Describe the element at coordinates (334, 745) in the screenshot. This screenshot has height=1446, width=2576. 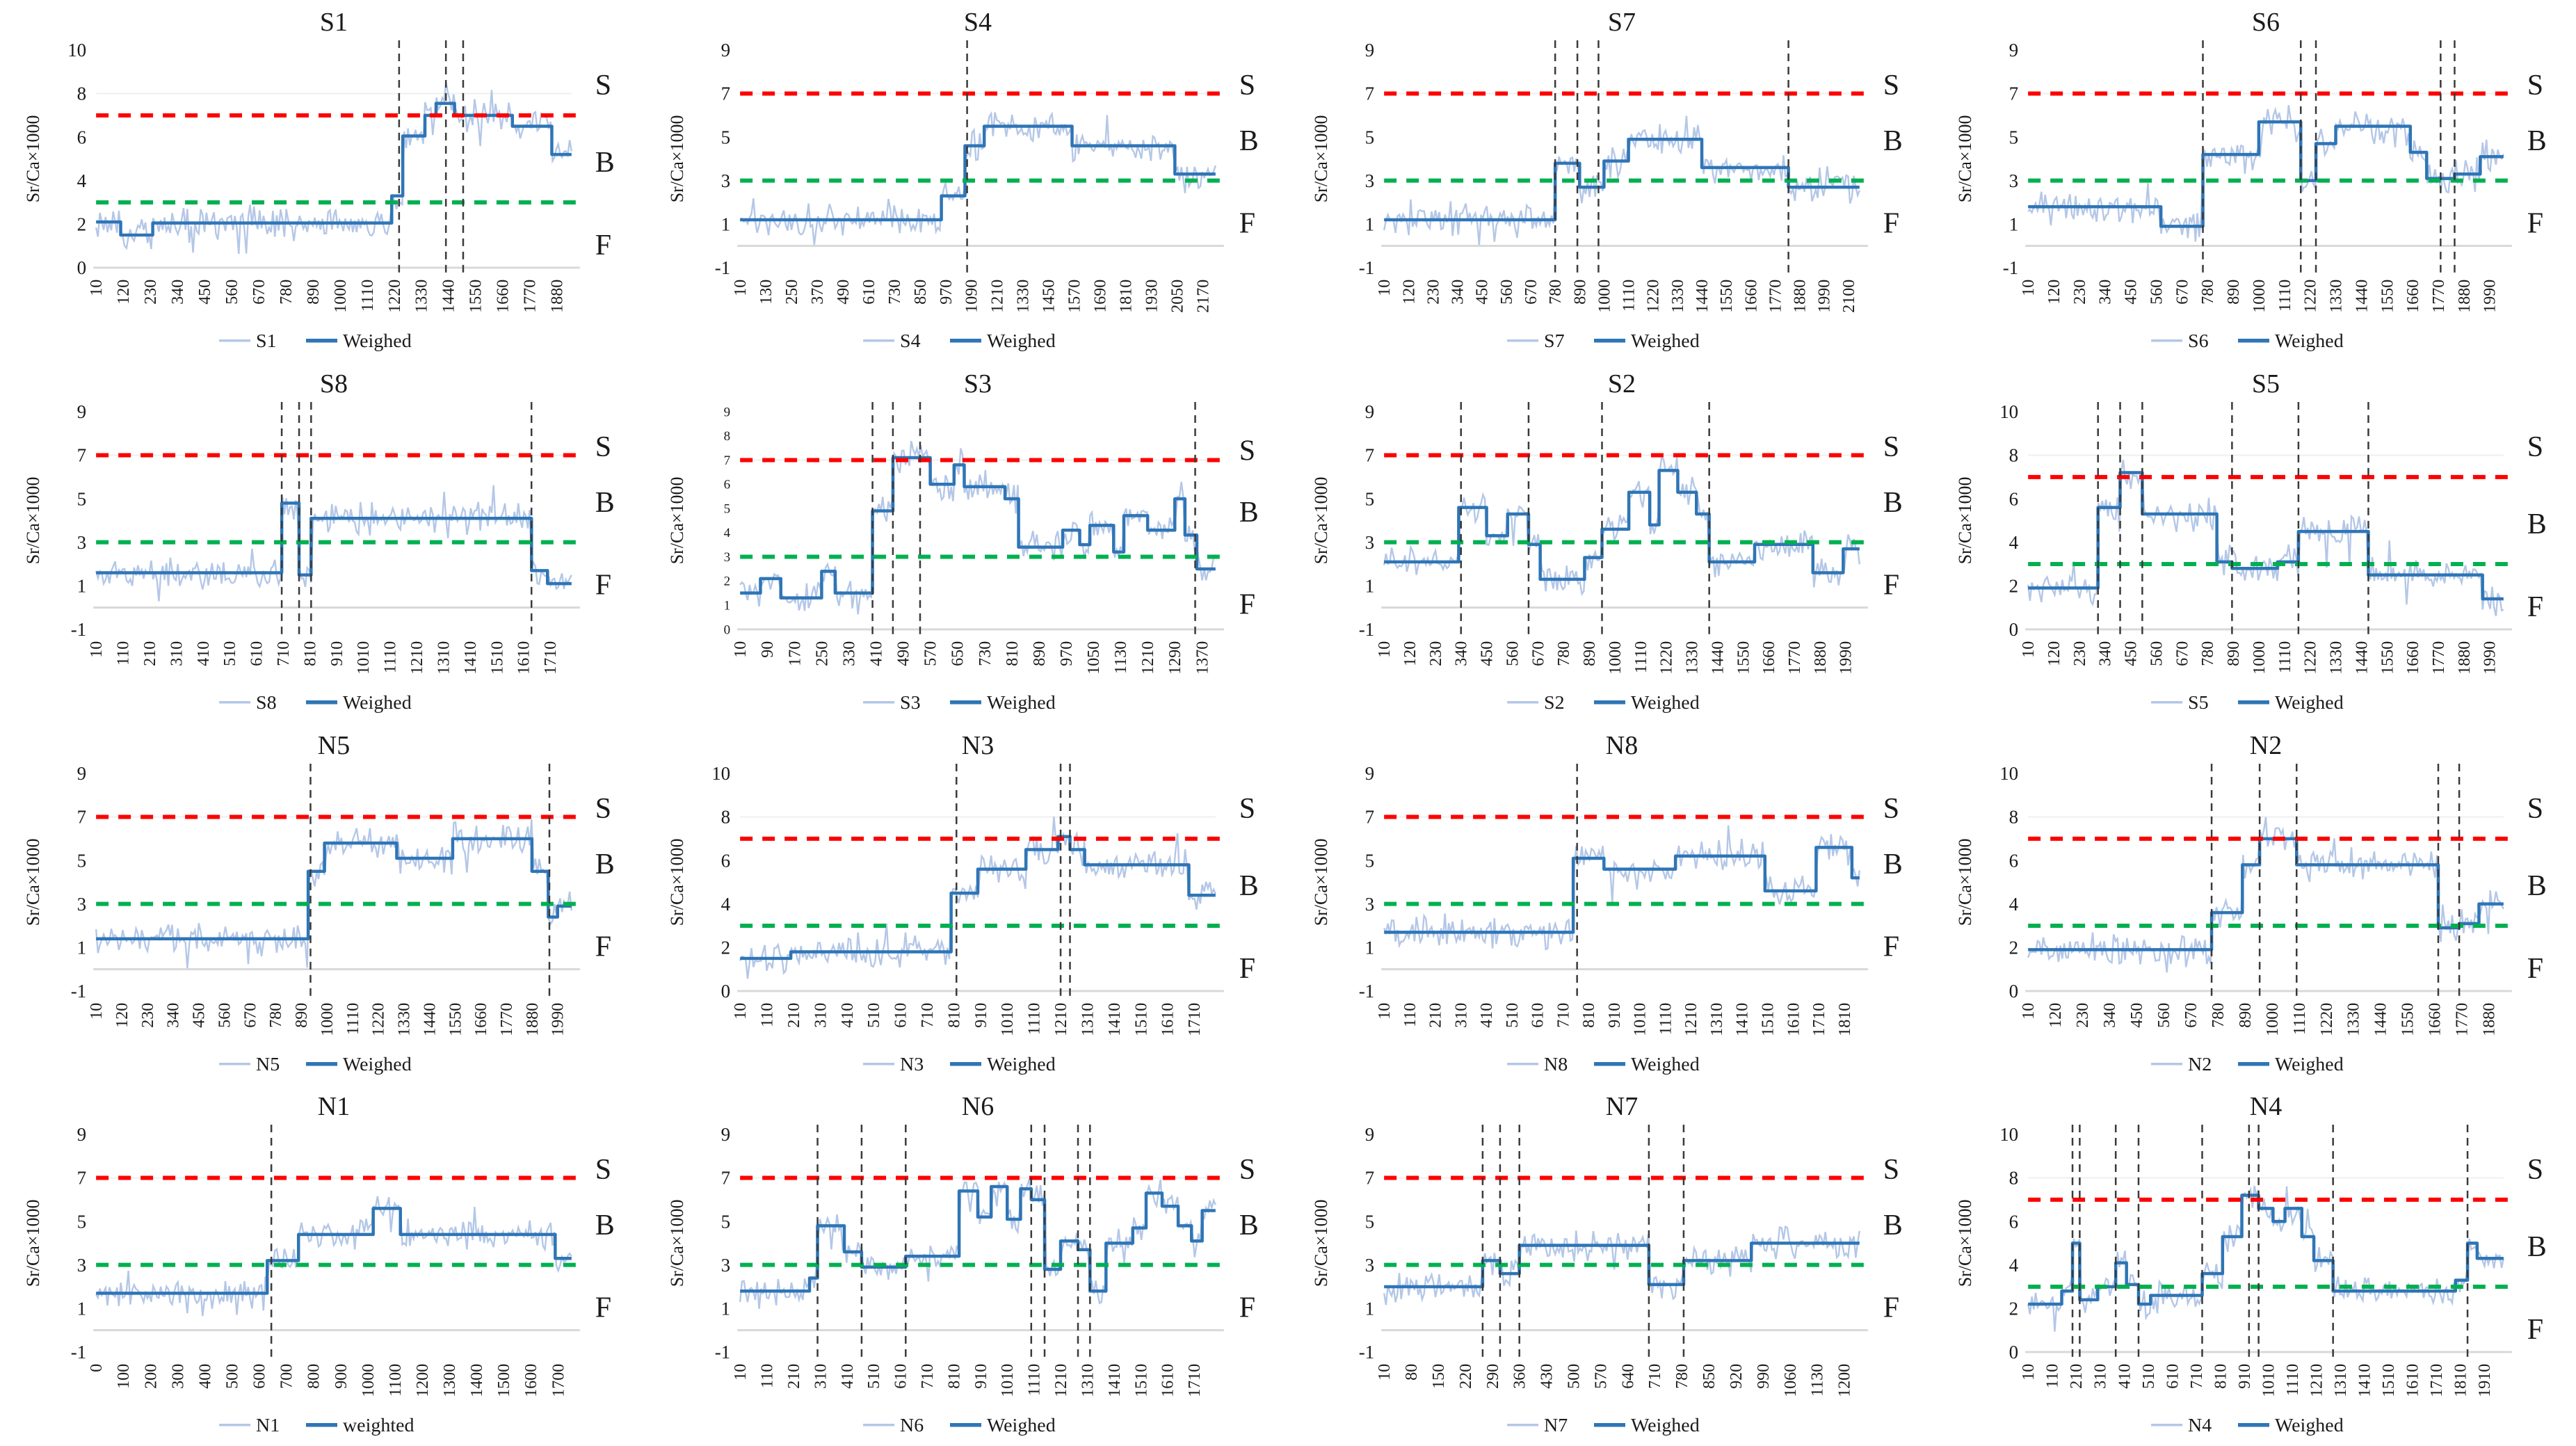
I see `chart-title: N5` at that location.